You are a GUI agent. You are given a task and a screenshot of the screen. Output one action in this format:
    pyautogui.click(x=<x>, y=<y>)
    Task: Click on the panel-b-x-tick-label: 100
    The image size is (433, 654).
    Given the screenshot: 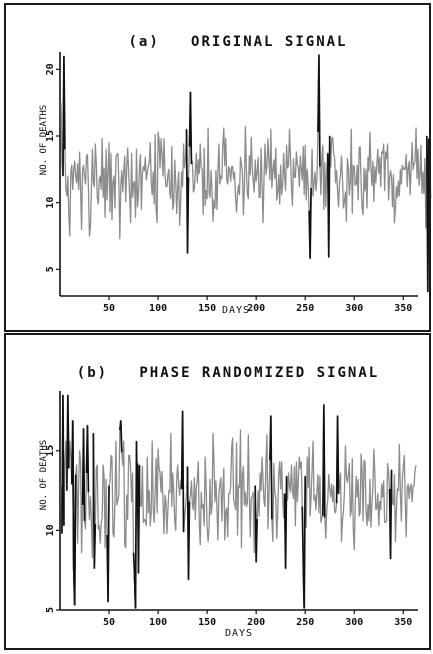 What is the action you would take?
    pyautogui.click(x=158, y=622)
    